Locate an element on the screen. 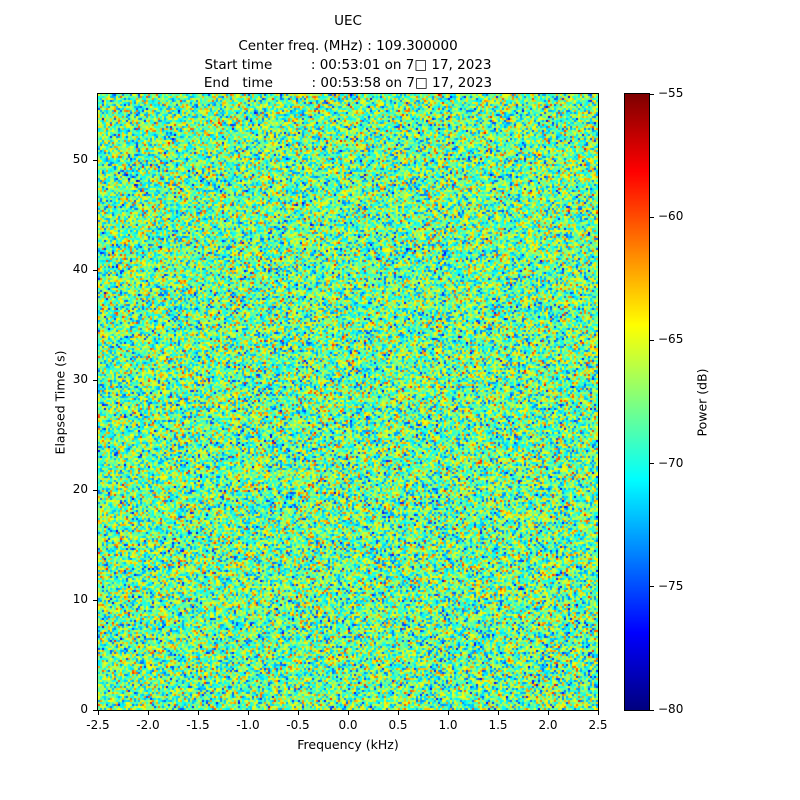  x-tick-label: 2.5 is located at coordinates (598, 725).